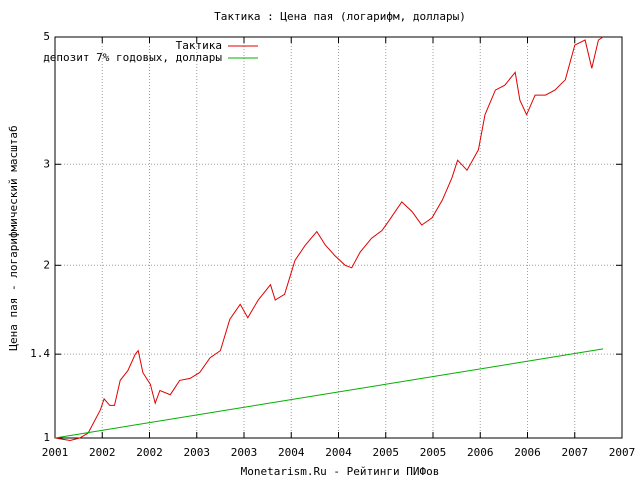 The height and width of the screenshot is (480, 640). Describe the element at coordinates (340, 16) in the screenshot. I see `chart-title: Тактика : Цена пая (логарифм, доллары)` at that location.